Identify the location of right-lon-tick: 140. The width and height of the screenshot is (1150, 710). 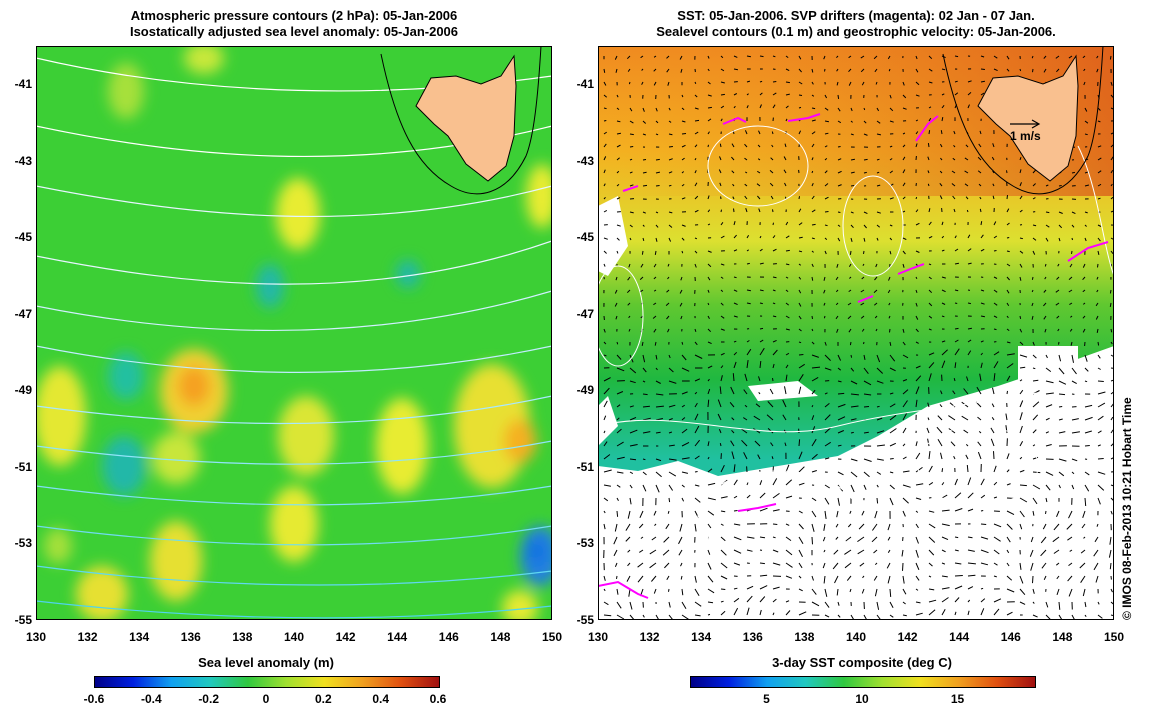
(856, 637).